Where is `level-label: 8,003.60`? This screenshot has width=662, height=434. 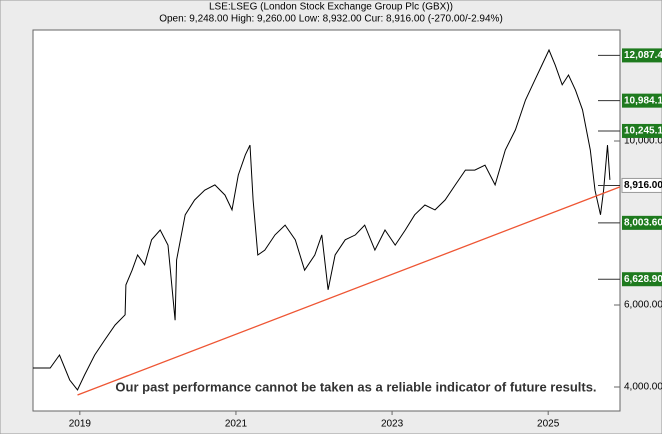
level-label: 8,003.60 is located at coordinates (643, 222).